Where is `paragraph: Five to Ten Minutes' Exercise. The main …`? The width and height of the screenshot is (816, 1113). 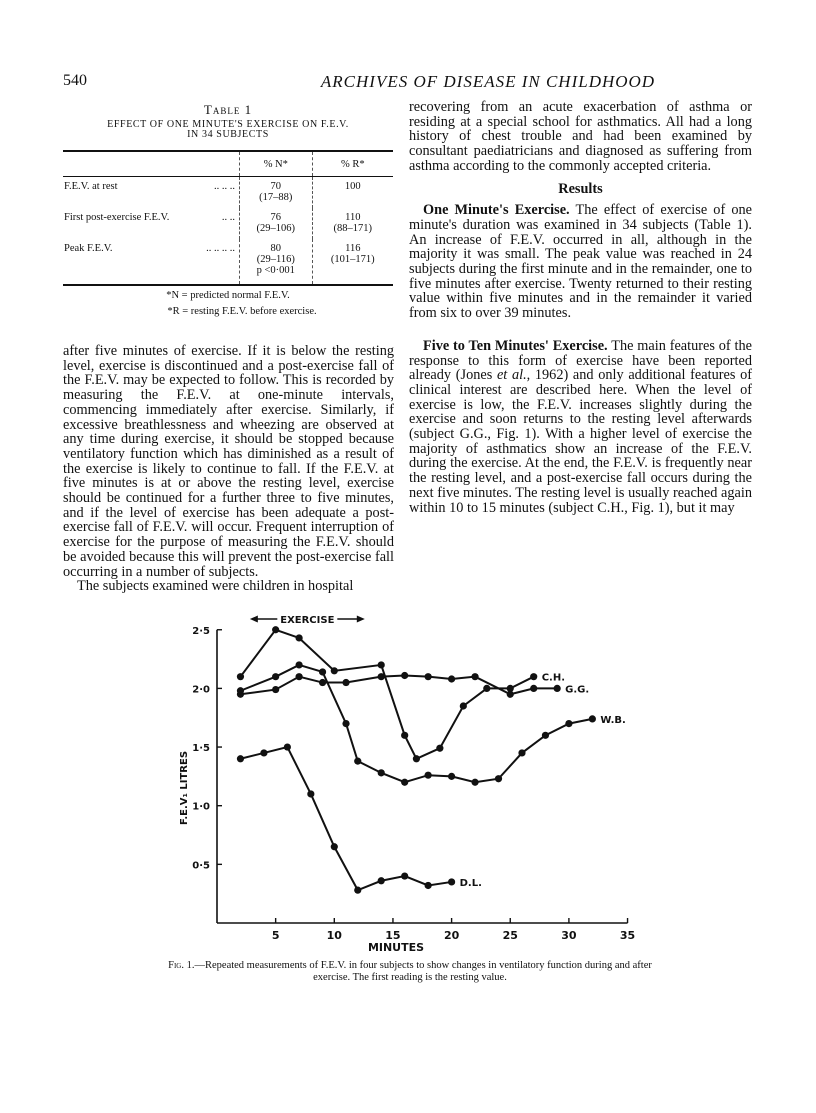 paragraph: Five to Ten Minutes' Exercise. The main … is located at coordinates (580, 426).